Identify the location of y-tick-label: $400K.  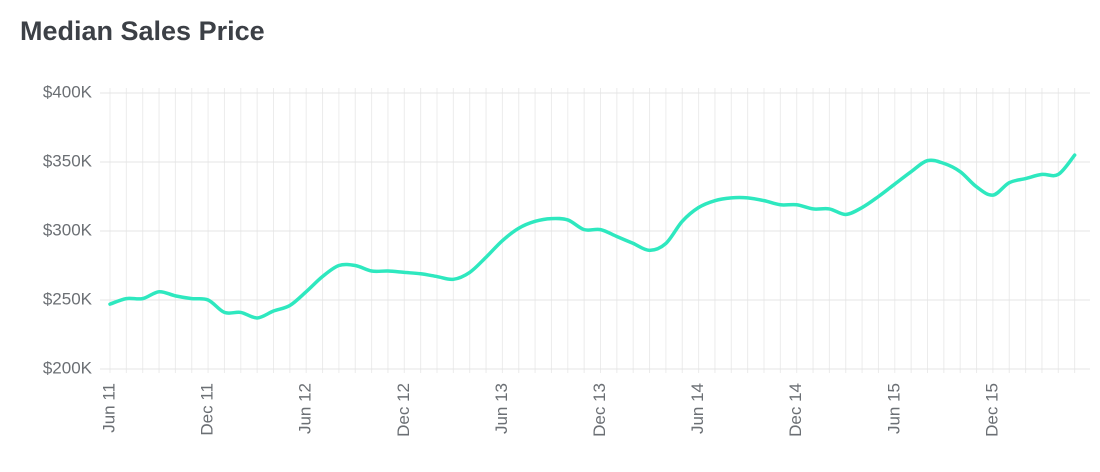
(68, 91).